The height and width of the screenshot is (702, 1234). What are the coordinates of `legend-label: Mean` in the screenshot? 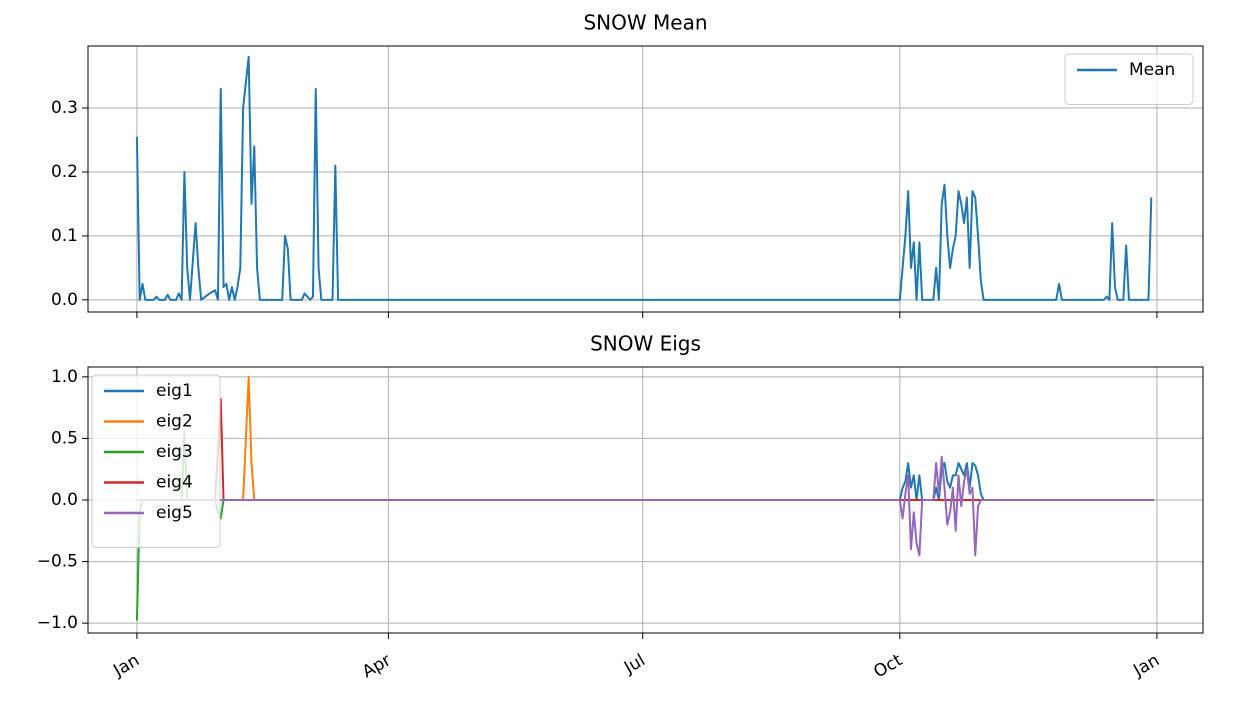 It's located at (1152, 70).